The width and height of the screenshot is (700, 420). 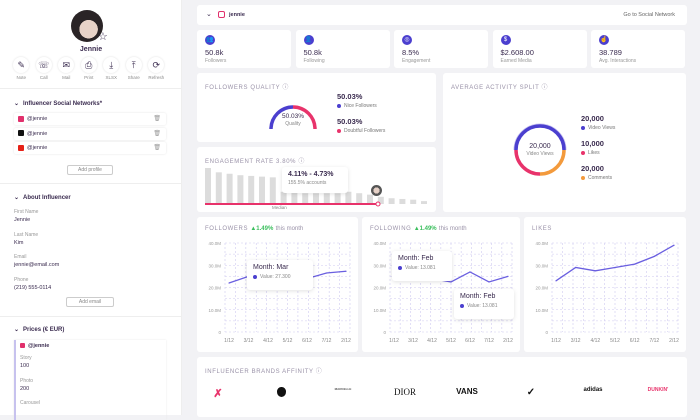 What do you see at coordinates (311, 174) in the screenshot?
I see `tooltip-range: 4.11% - 4.73%` at bounding box center [311, 174].